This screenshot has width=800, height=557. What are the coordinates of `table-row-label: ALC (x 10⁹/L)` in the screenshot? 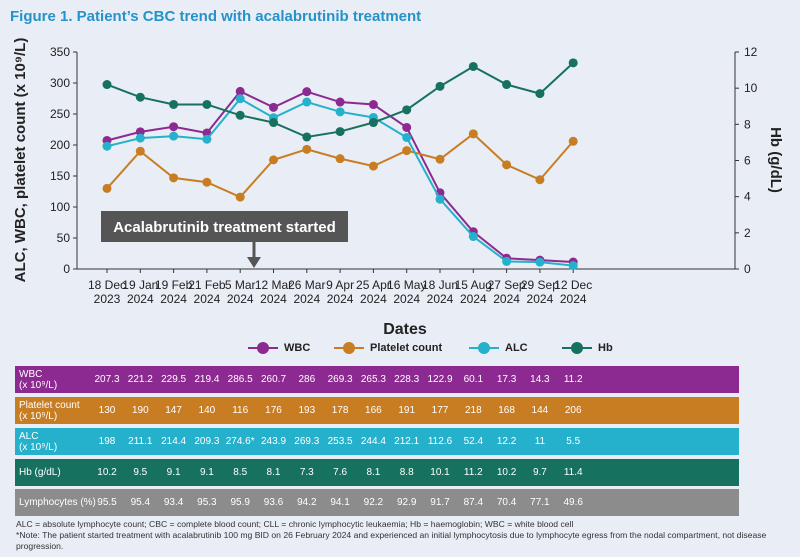 It's located at (38, 441).